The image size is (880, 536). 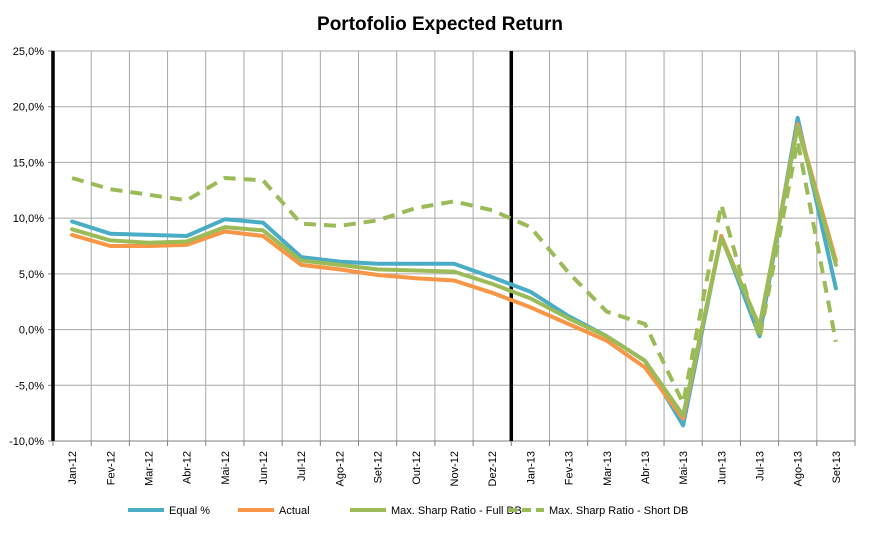 I want to click on x-tick-label: Dez-12, so click(x=493, y=468).